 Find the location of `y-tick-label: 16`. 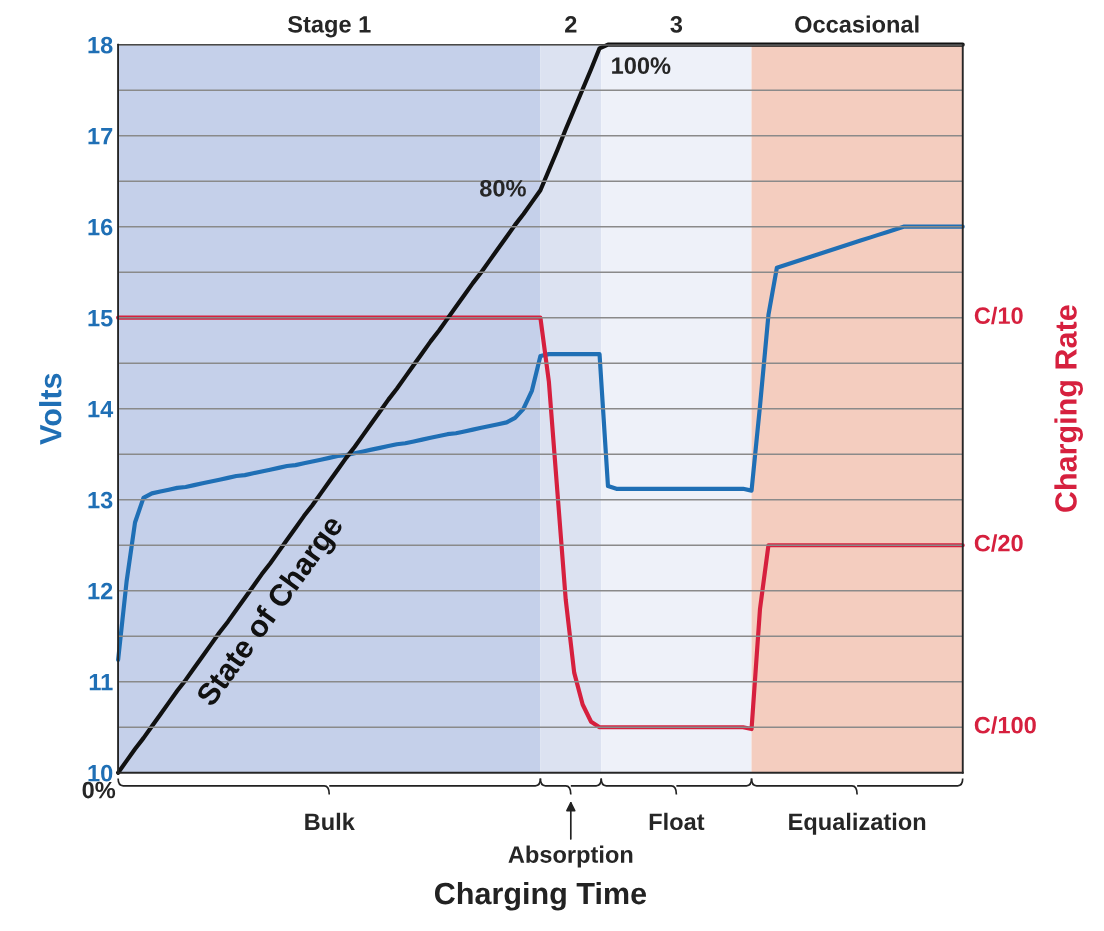

y-tick-label: 16 is located at coordinates (100, 227).